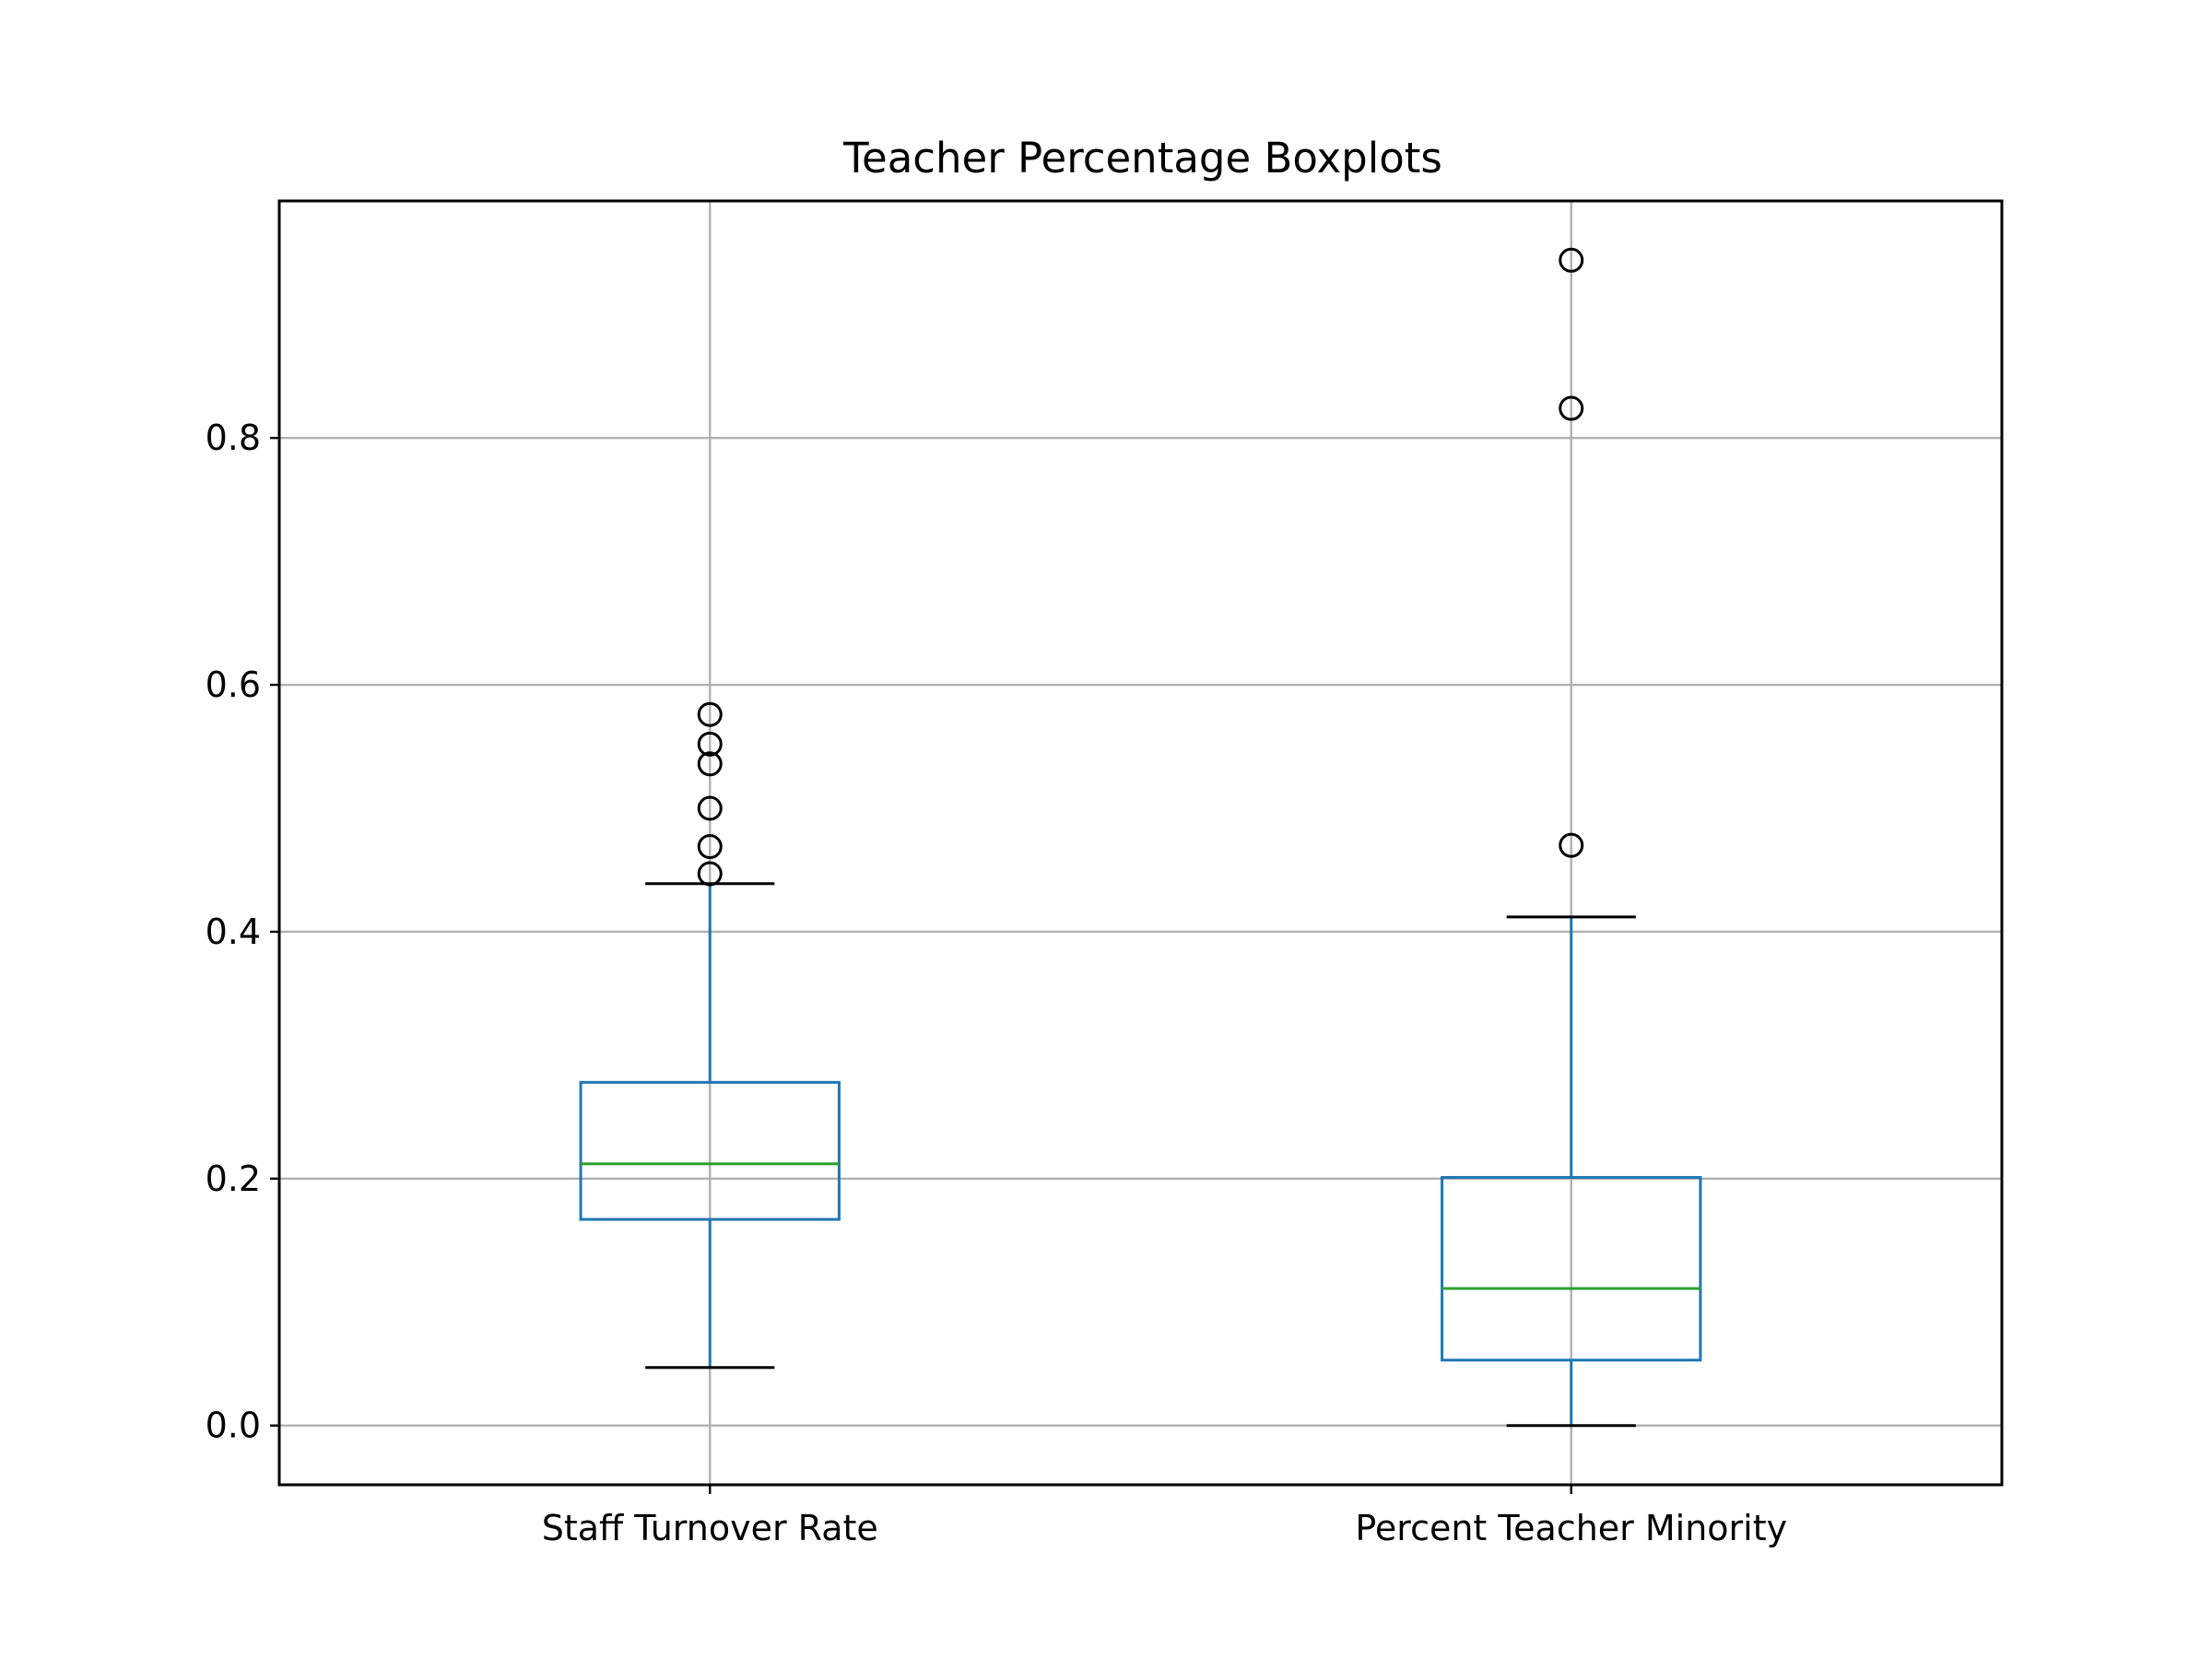 The width and height of the screenshot is (2212, 1659). I want to click on y-tick-label: 0.6, so click(233, 685).